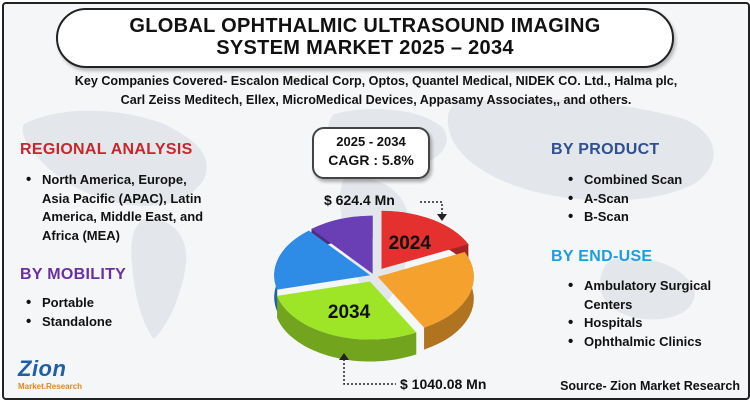  Describe the element at coordinates (431, 208) in the screenshot. I see `leader-line-2024` at that location.